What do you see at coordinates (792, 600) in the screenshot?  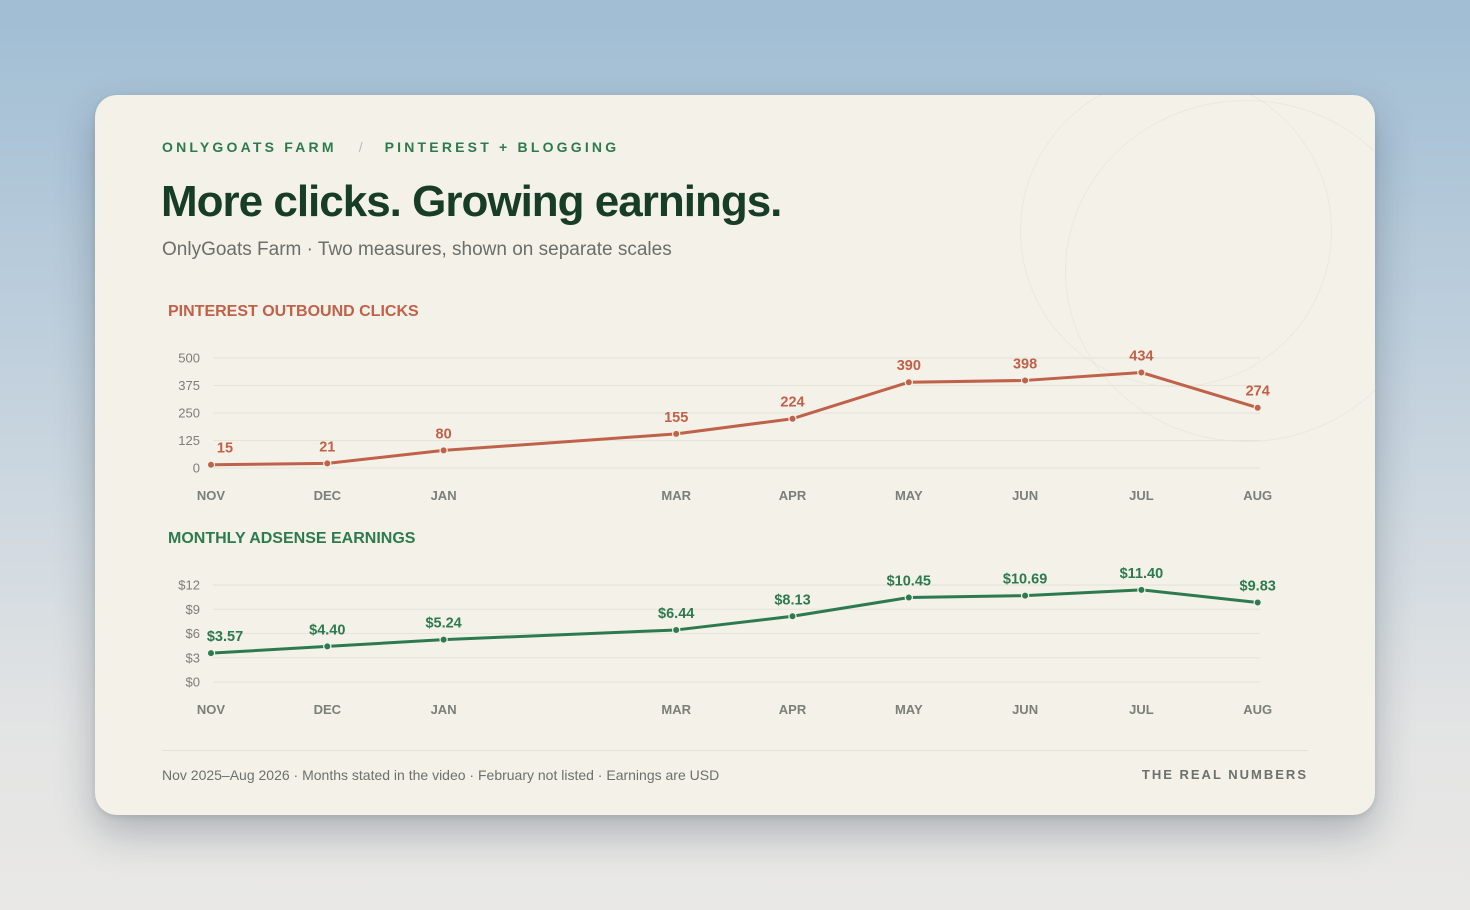 I see `earnings-data-label: $8.13` at bounding box center [792, 600].